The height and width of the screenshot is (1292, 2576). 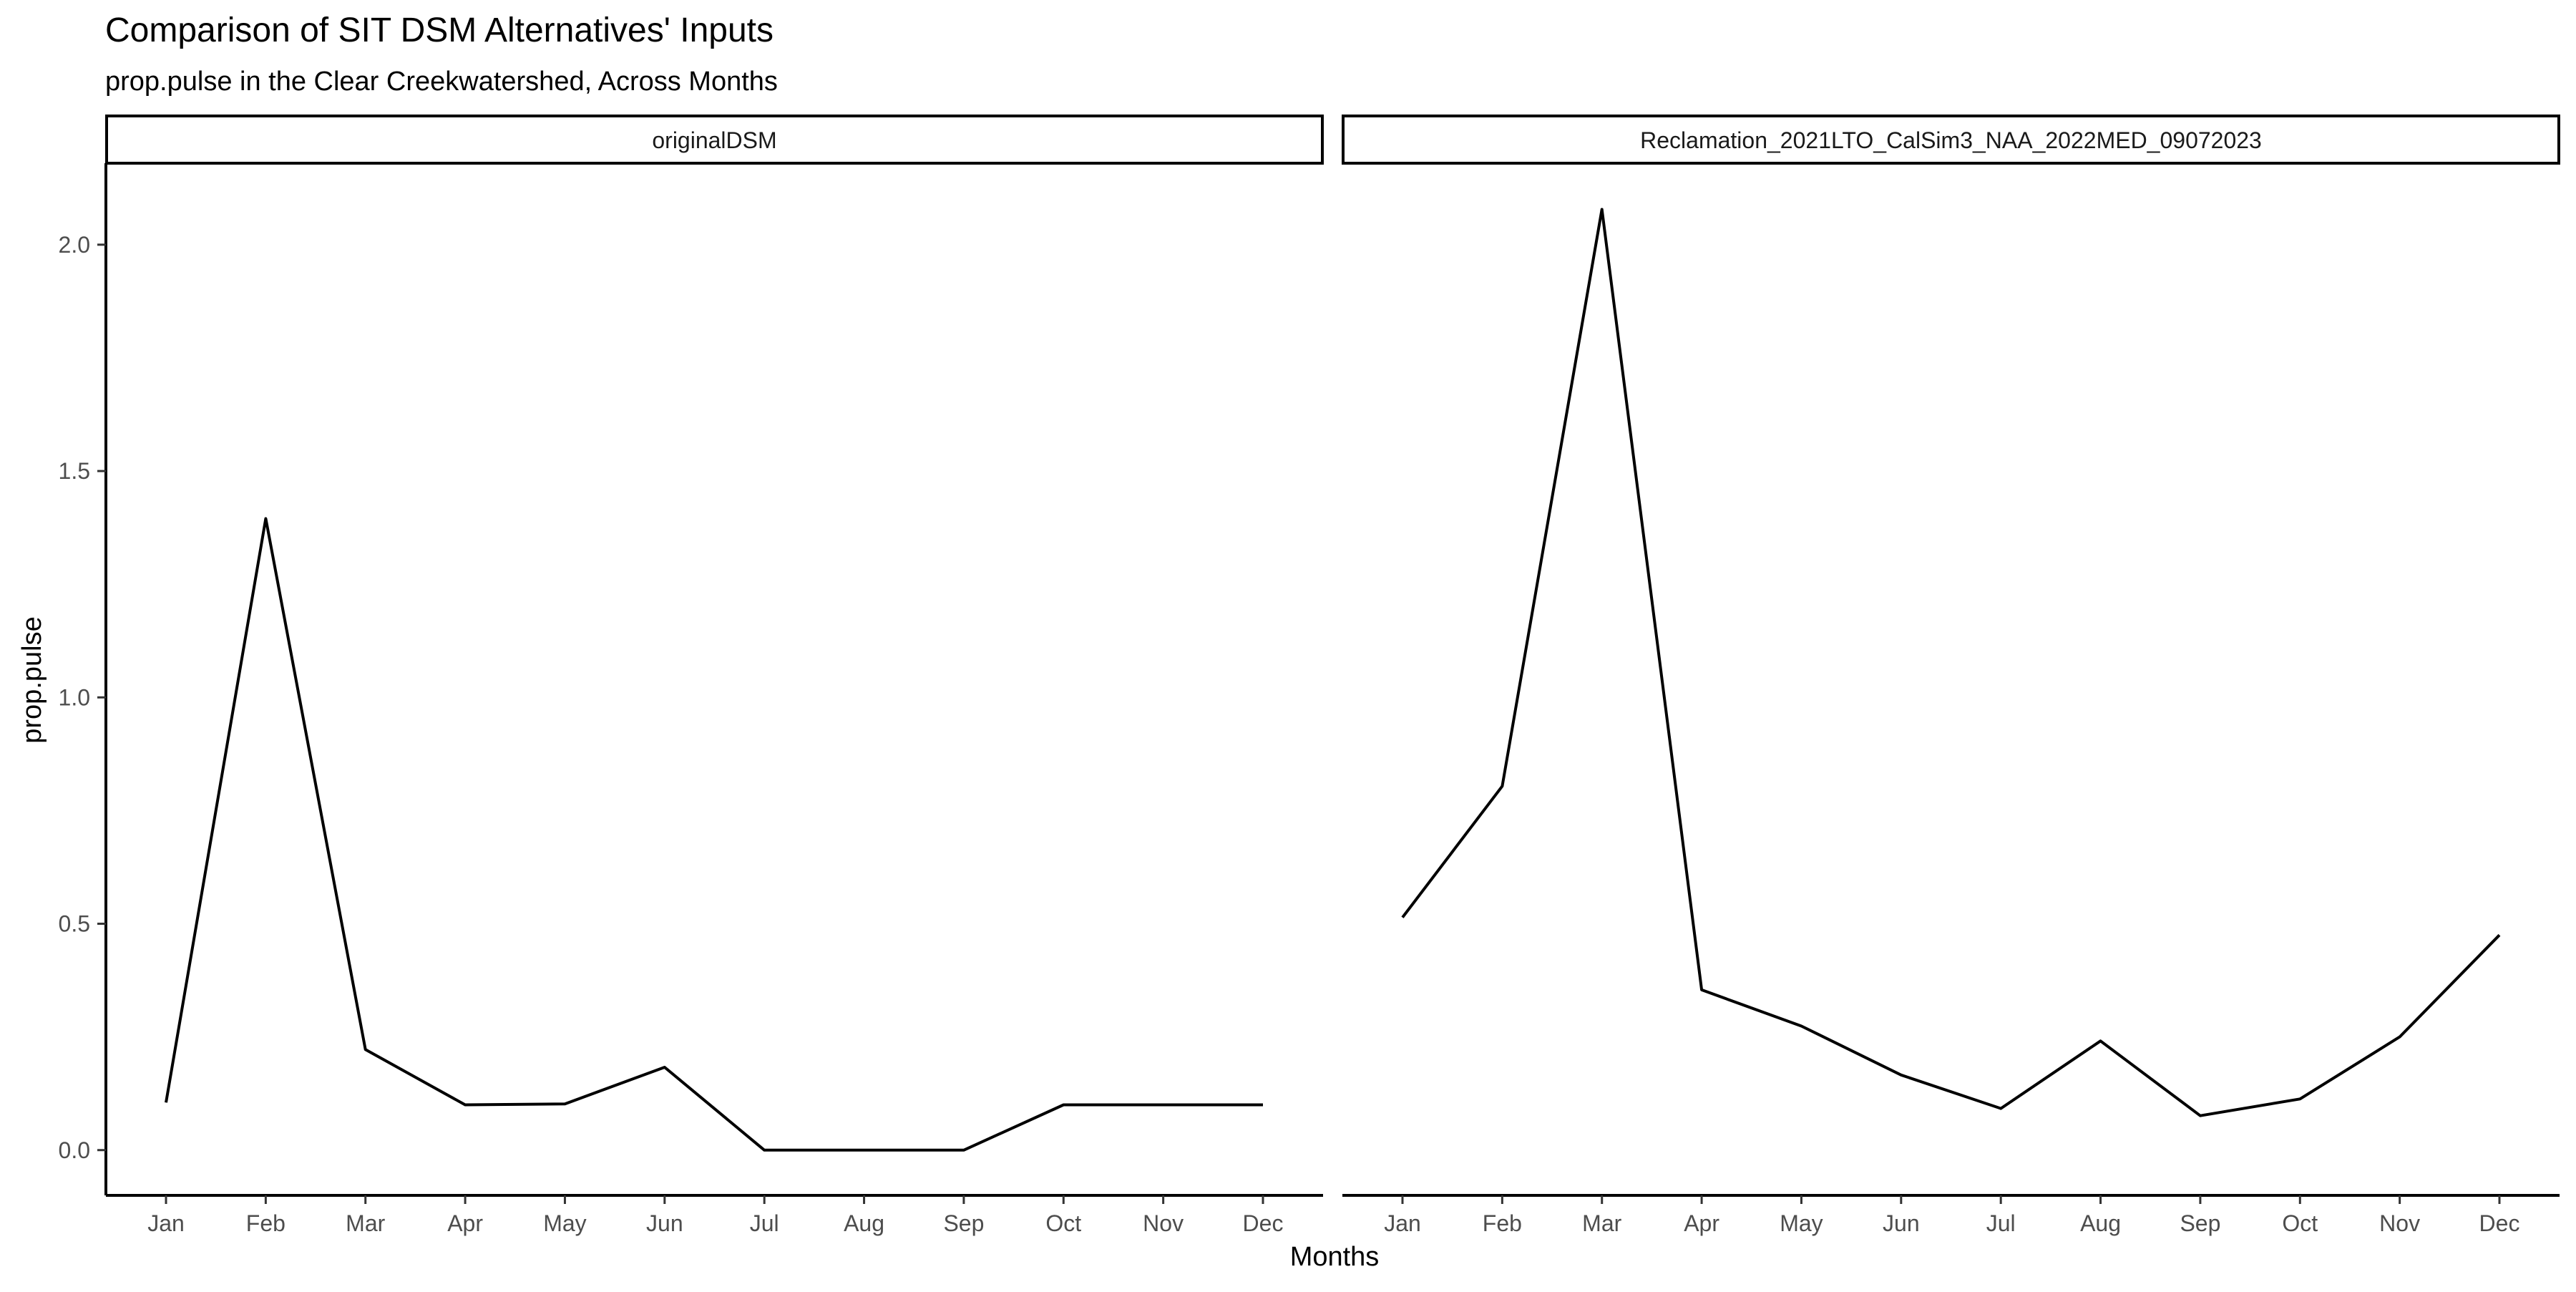 What do you see at coordinates (32, 679) in the screenshot?
I see `y-axis-title: prop.pulse` at bounding box center [32, 679].